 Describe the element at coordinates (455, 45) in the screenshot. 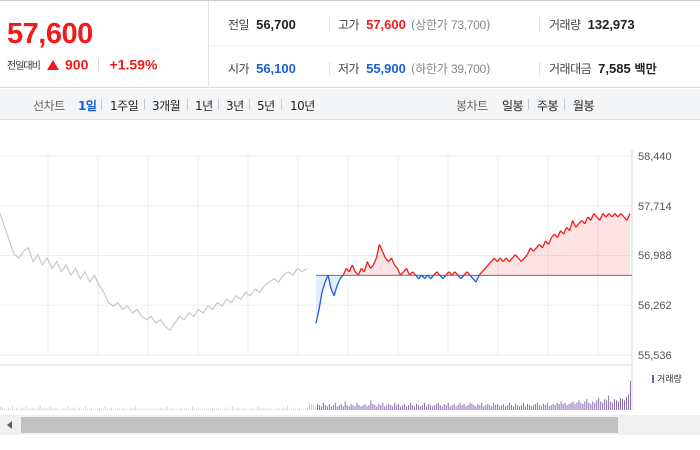

I see `row-divider` at that location.